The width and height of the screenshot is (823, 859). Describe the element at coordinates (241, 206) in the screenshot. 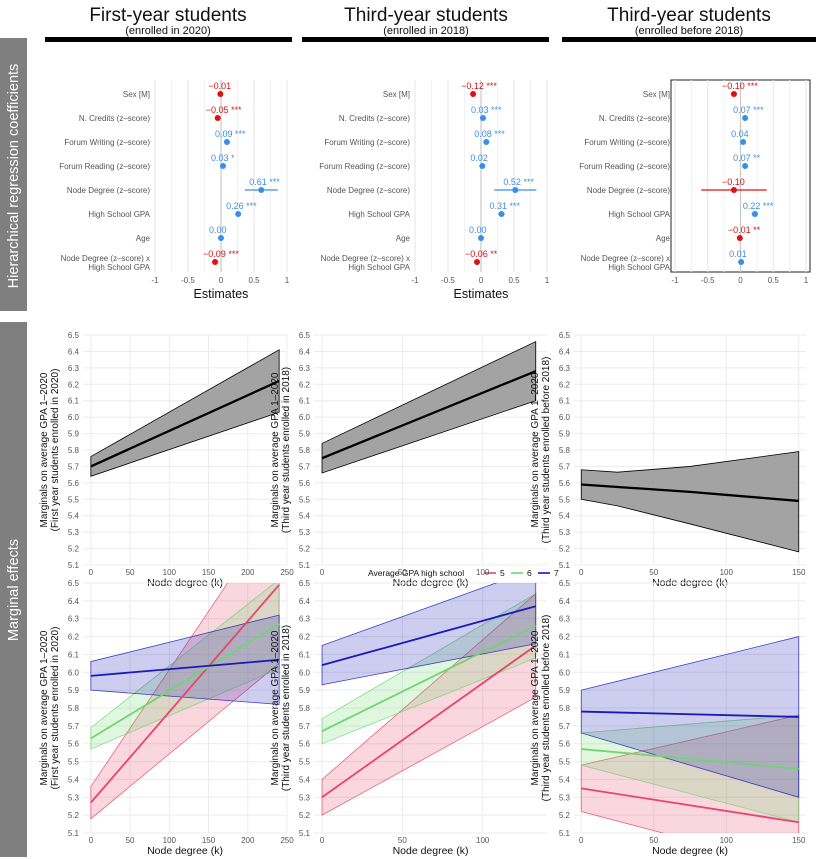

I see `estimate-label: 0.26 ***` at that location.